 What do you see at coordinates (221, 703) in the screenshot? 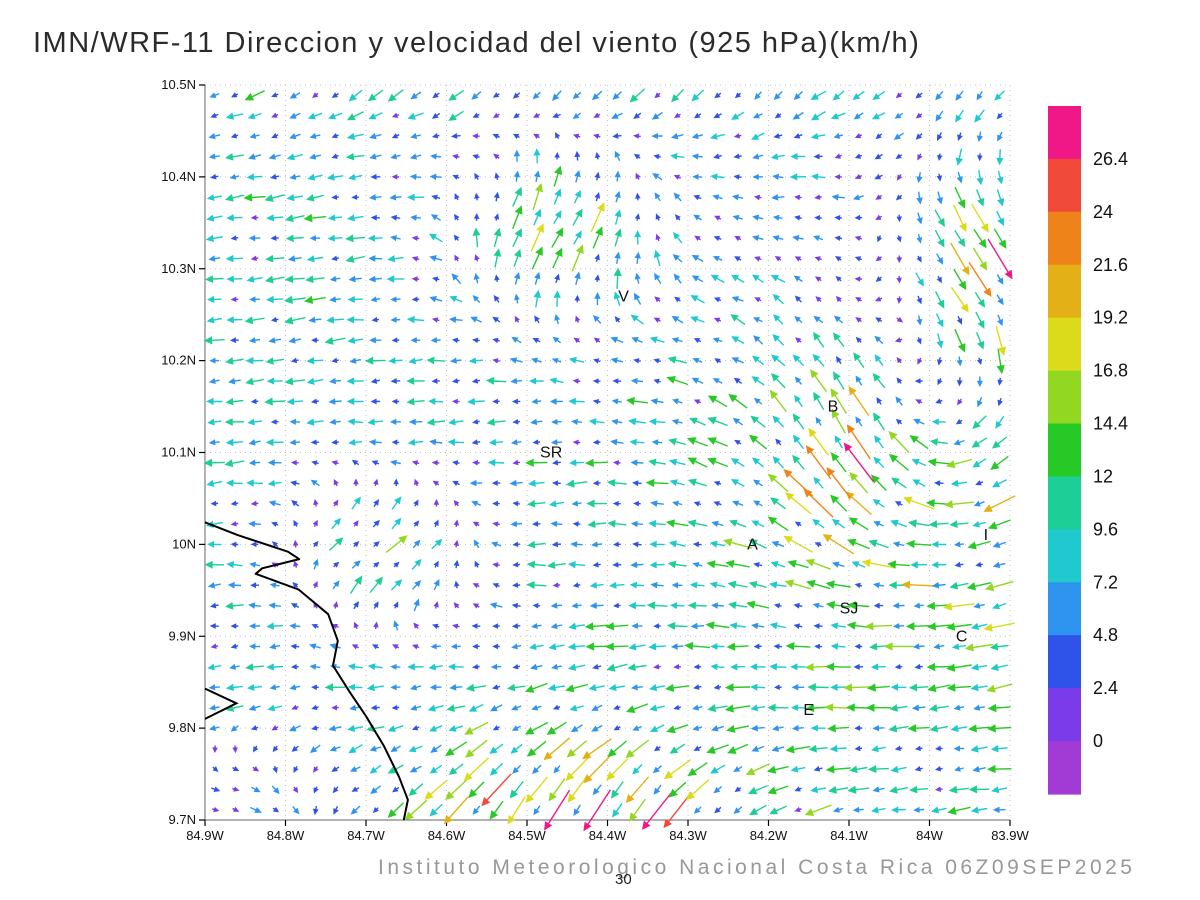
I see `peninsula-path` at bounding box center [221, 703].